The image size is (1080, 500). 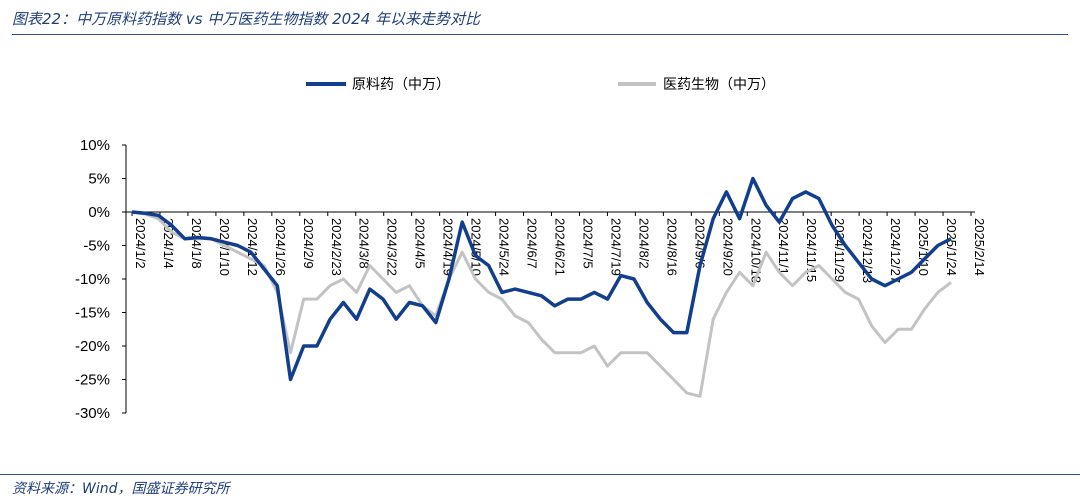 I want to click on footer-rule, so click(x=540, y=474).